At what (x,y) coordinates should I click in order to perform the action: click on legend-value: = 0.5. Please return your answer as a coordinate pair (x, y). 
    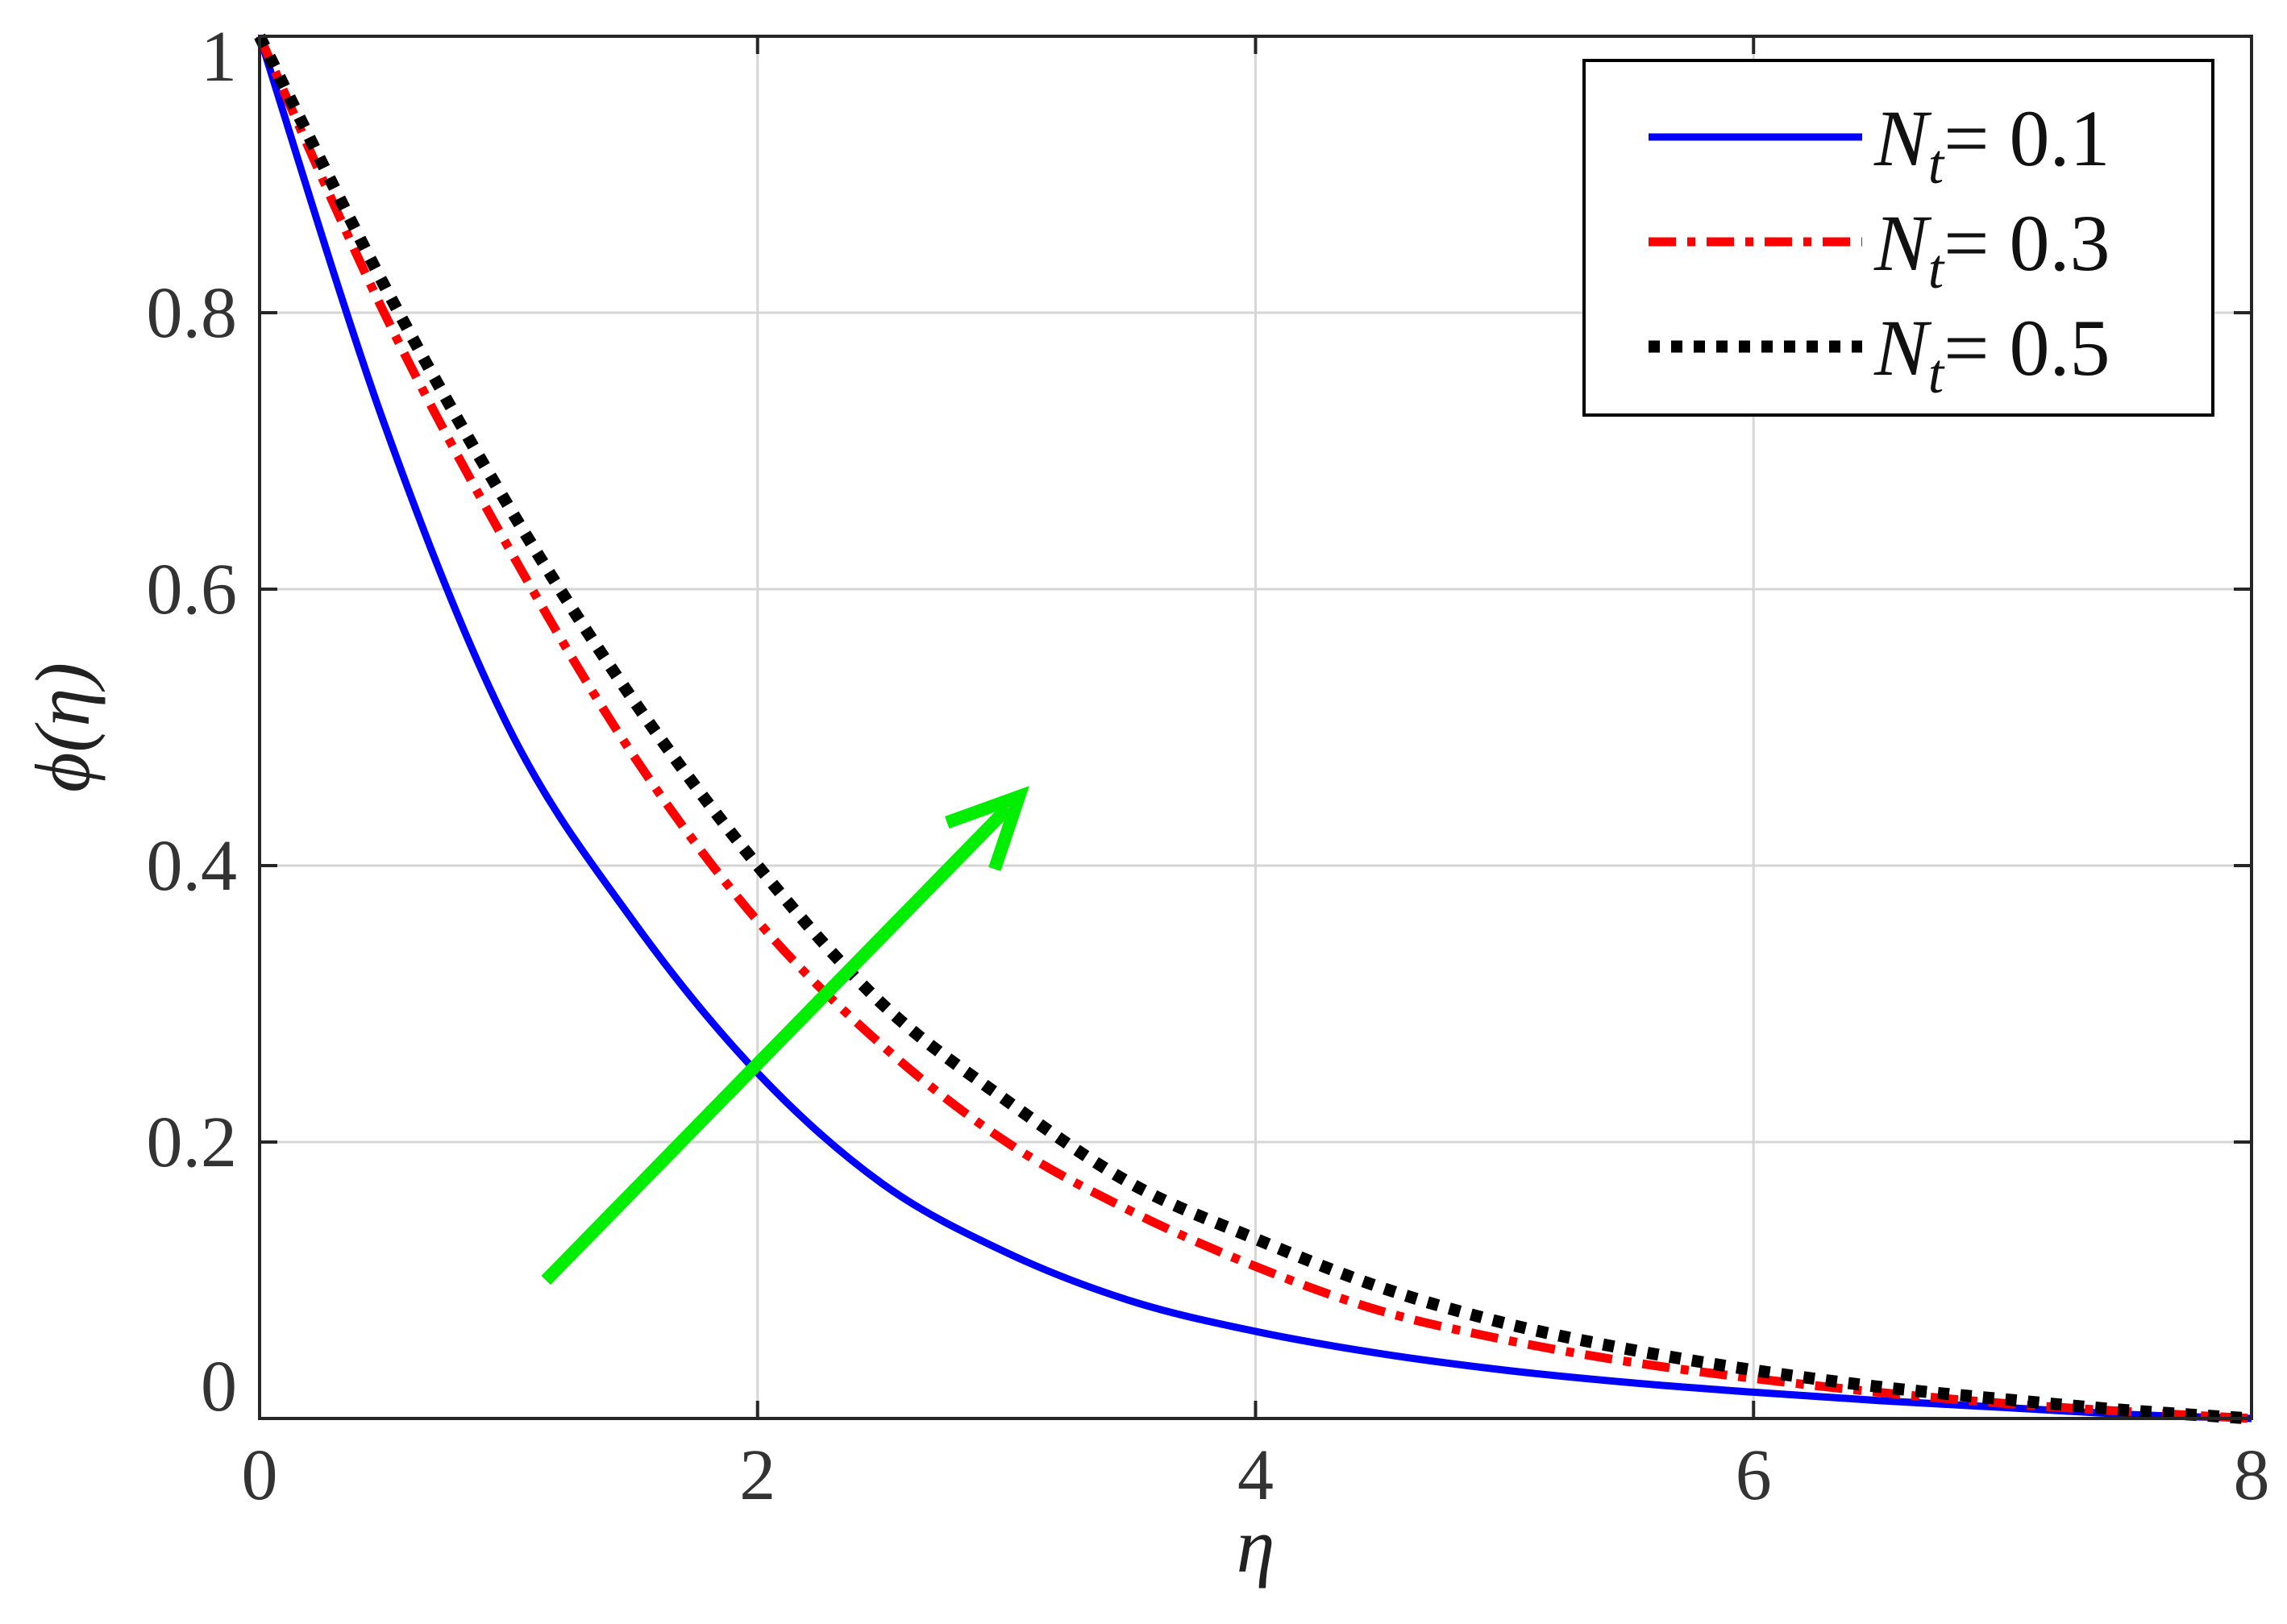
    Looking at the image, I should click on (2027, 348).